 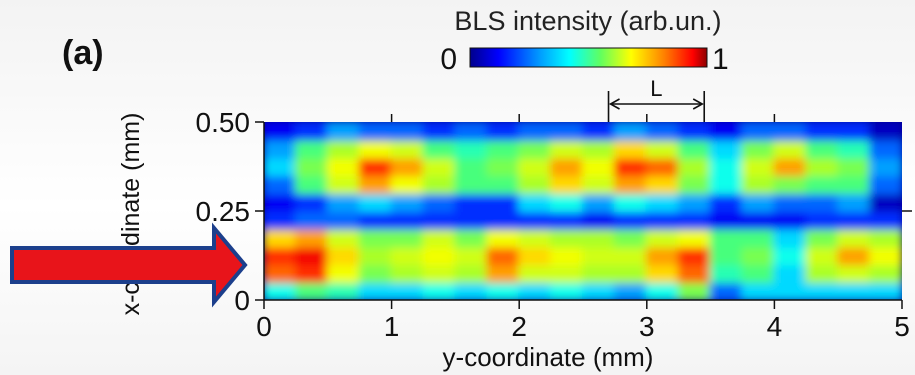 What do you see at coordinates (264, 326) in the screenshot?
I see `x-tick-label: 0` at bounding box center [264, 326].